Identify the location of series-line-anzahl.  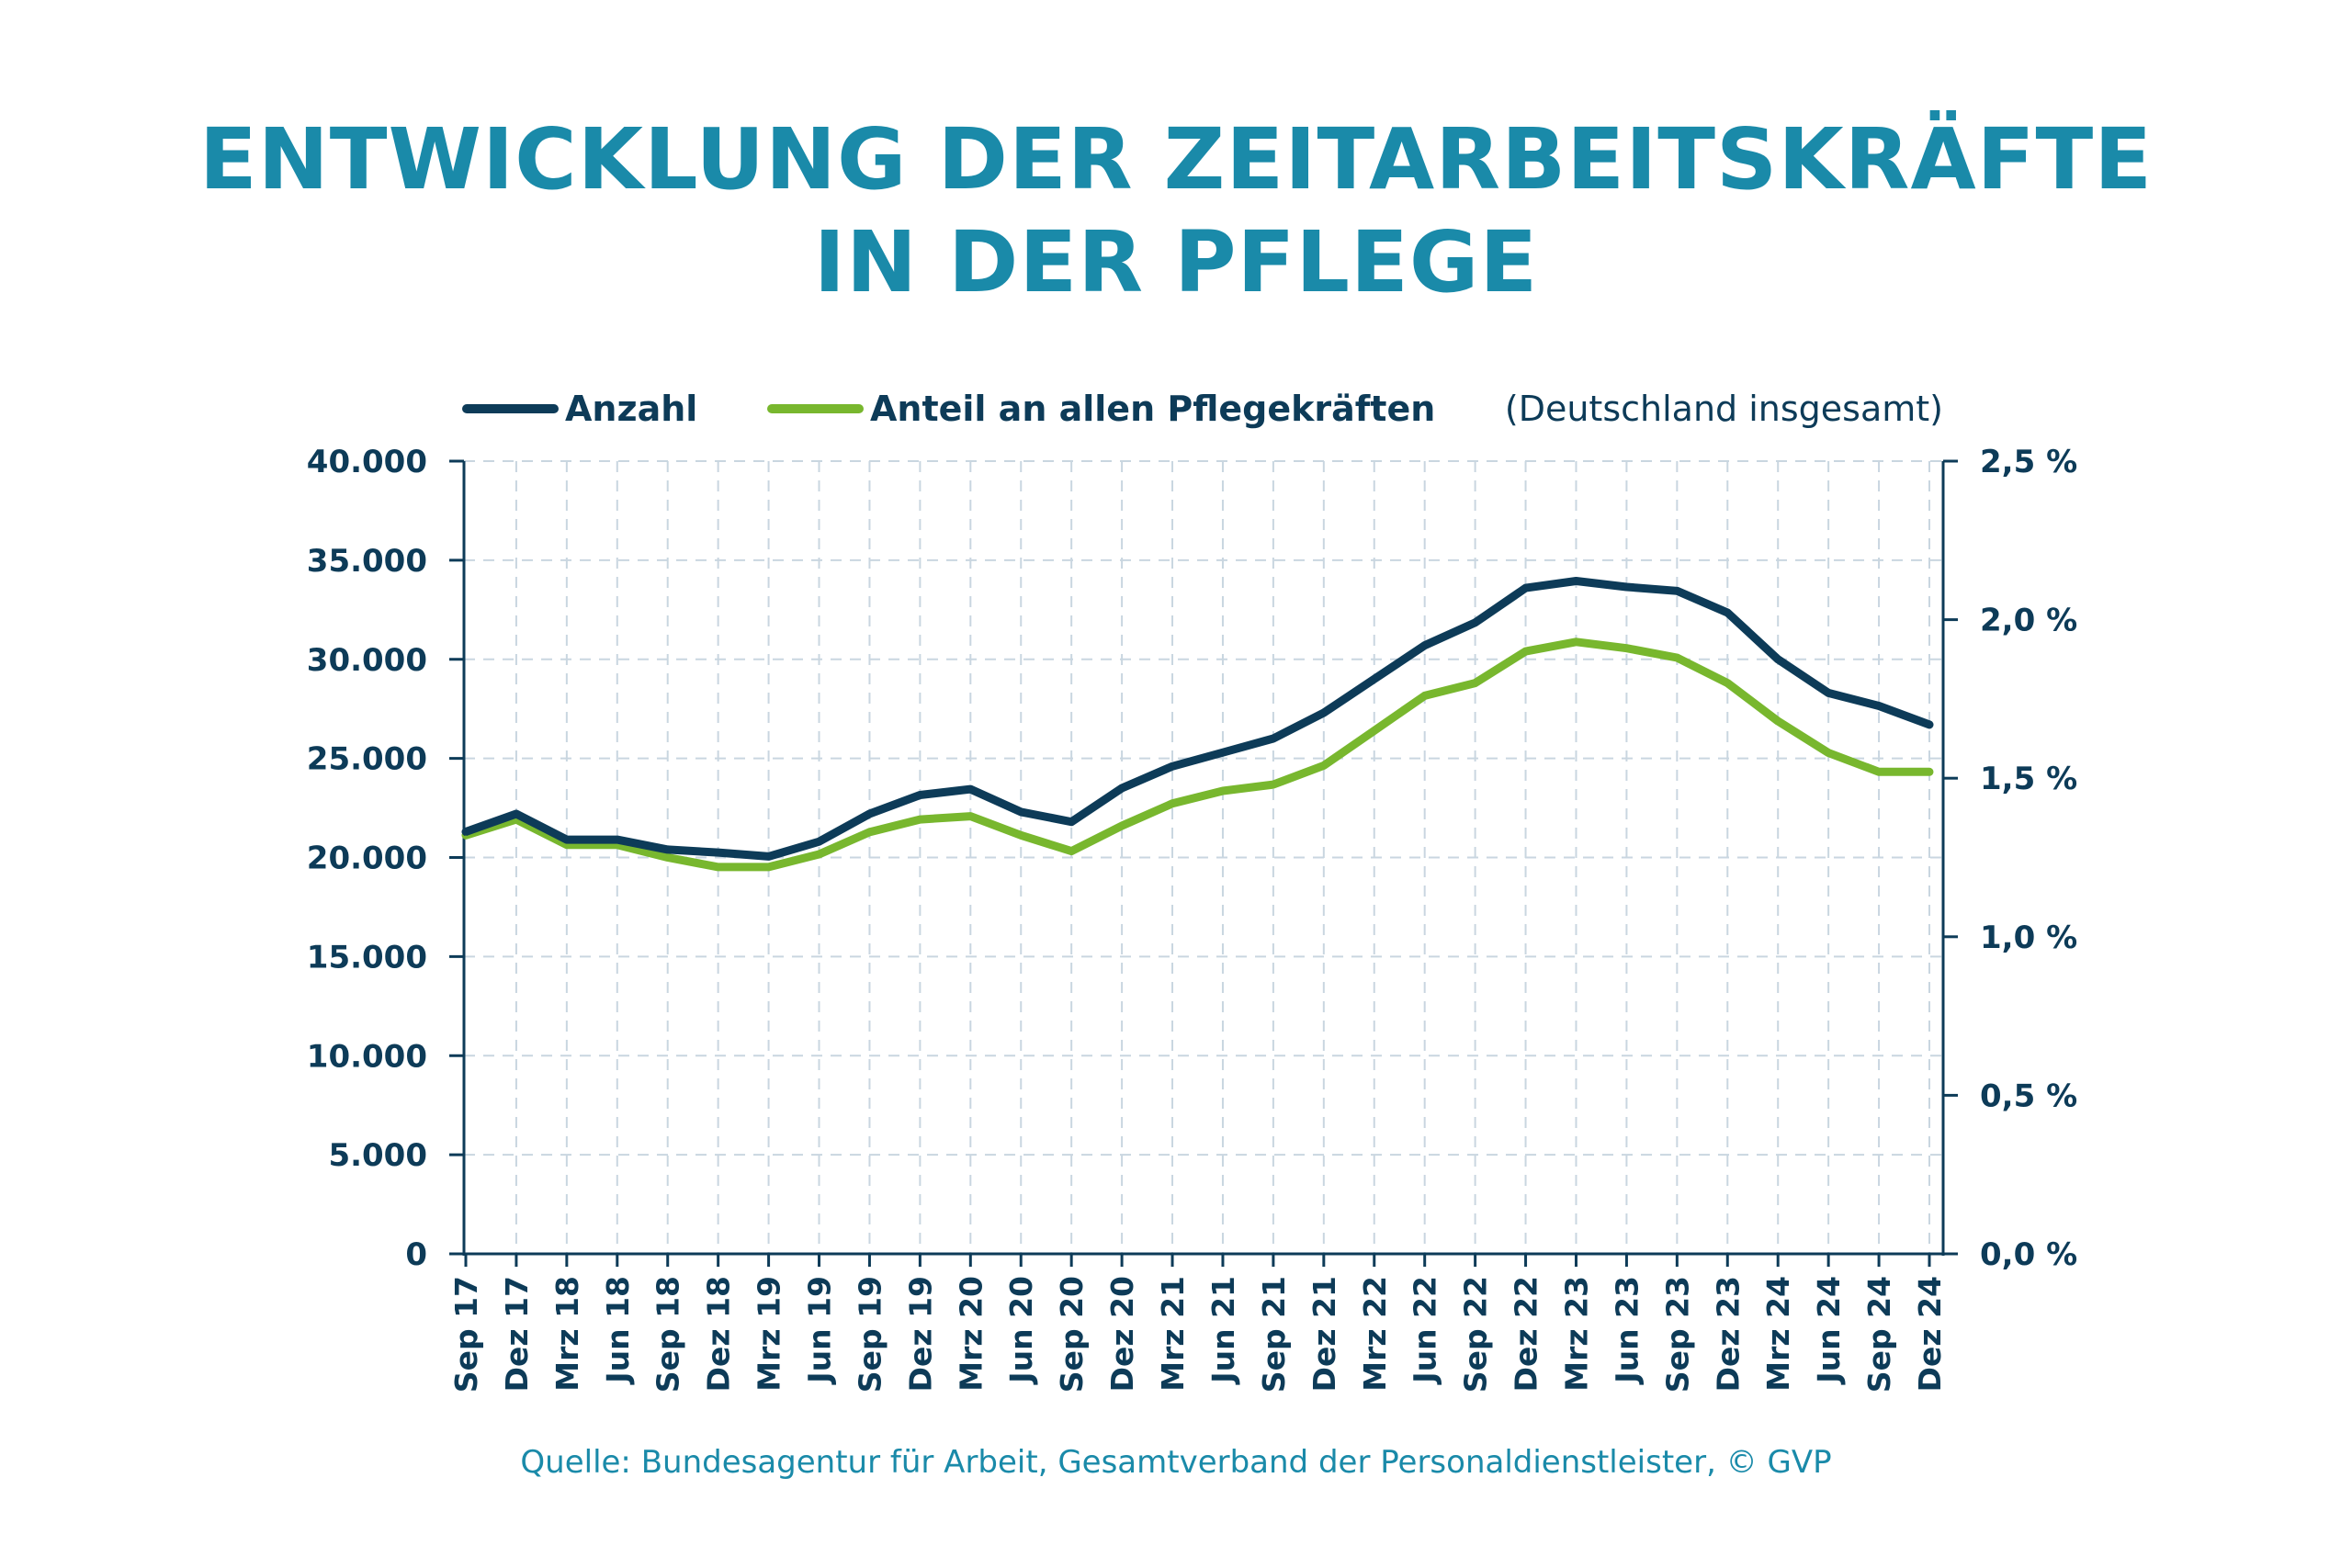
(1197, 719).